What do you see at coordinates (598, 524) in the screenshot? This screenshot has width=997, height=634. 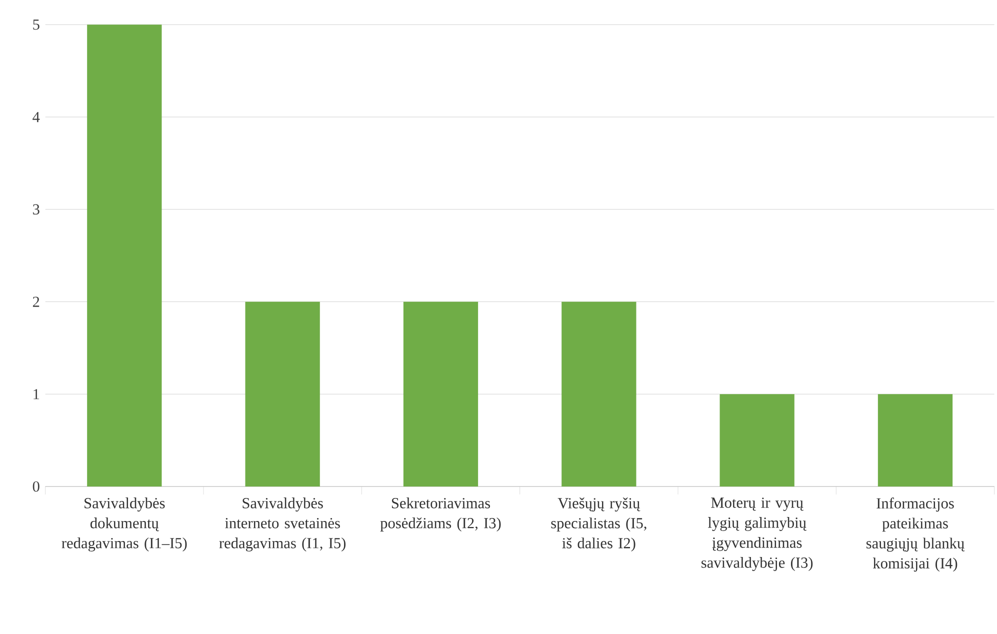 I see `x-tick-label: Viešųjų ryšių specialistas (I5, iš dalies I2)` at bounding box center [598, 524].